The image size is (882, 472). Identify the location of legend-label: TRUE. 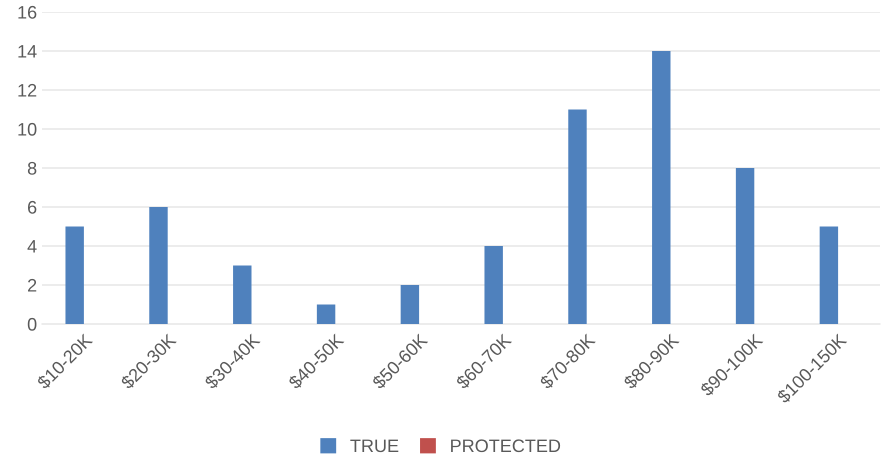
(374, 446).